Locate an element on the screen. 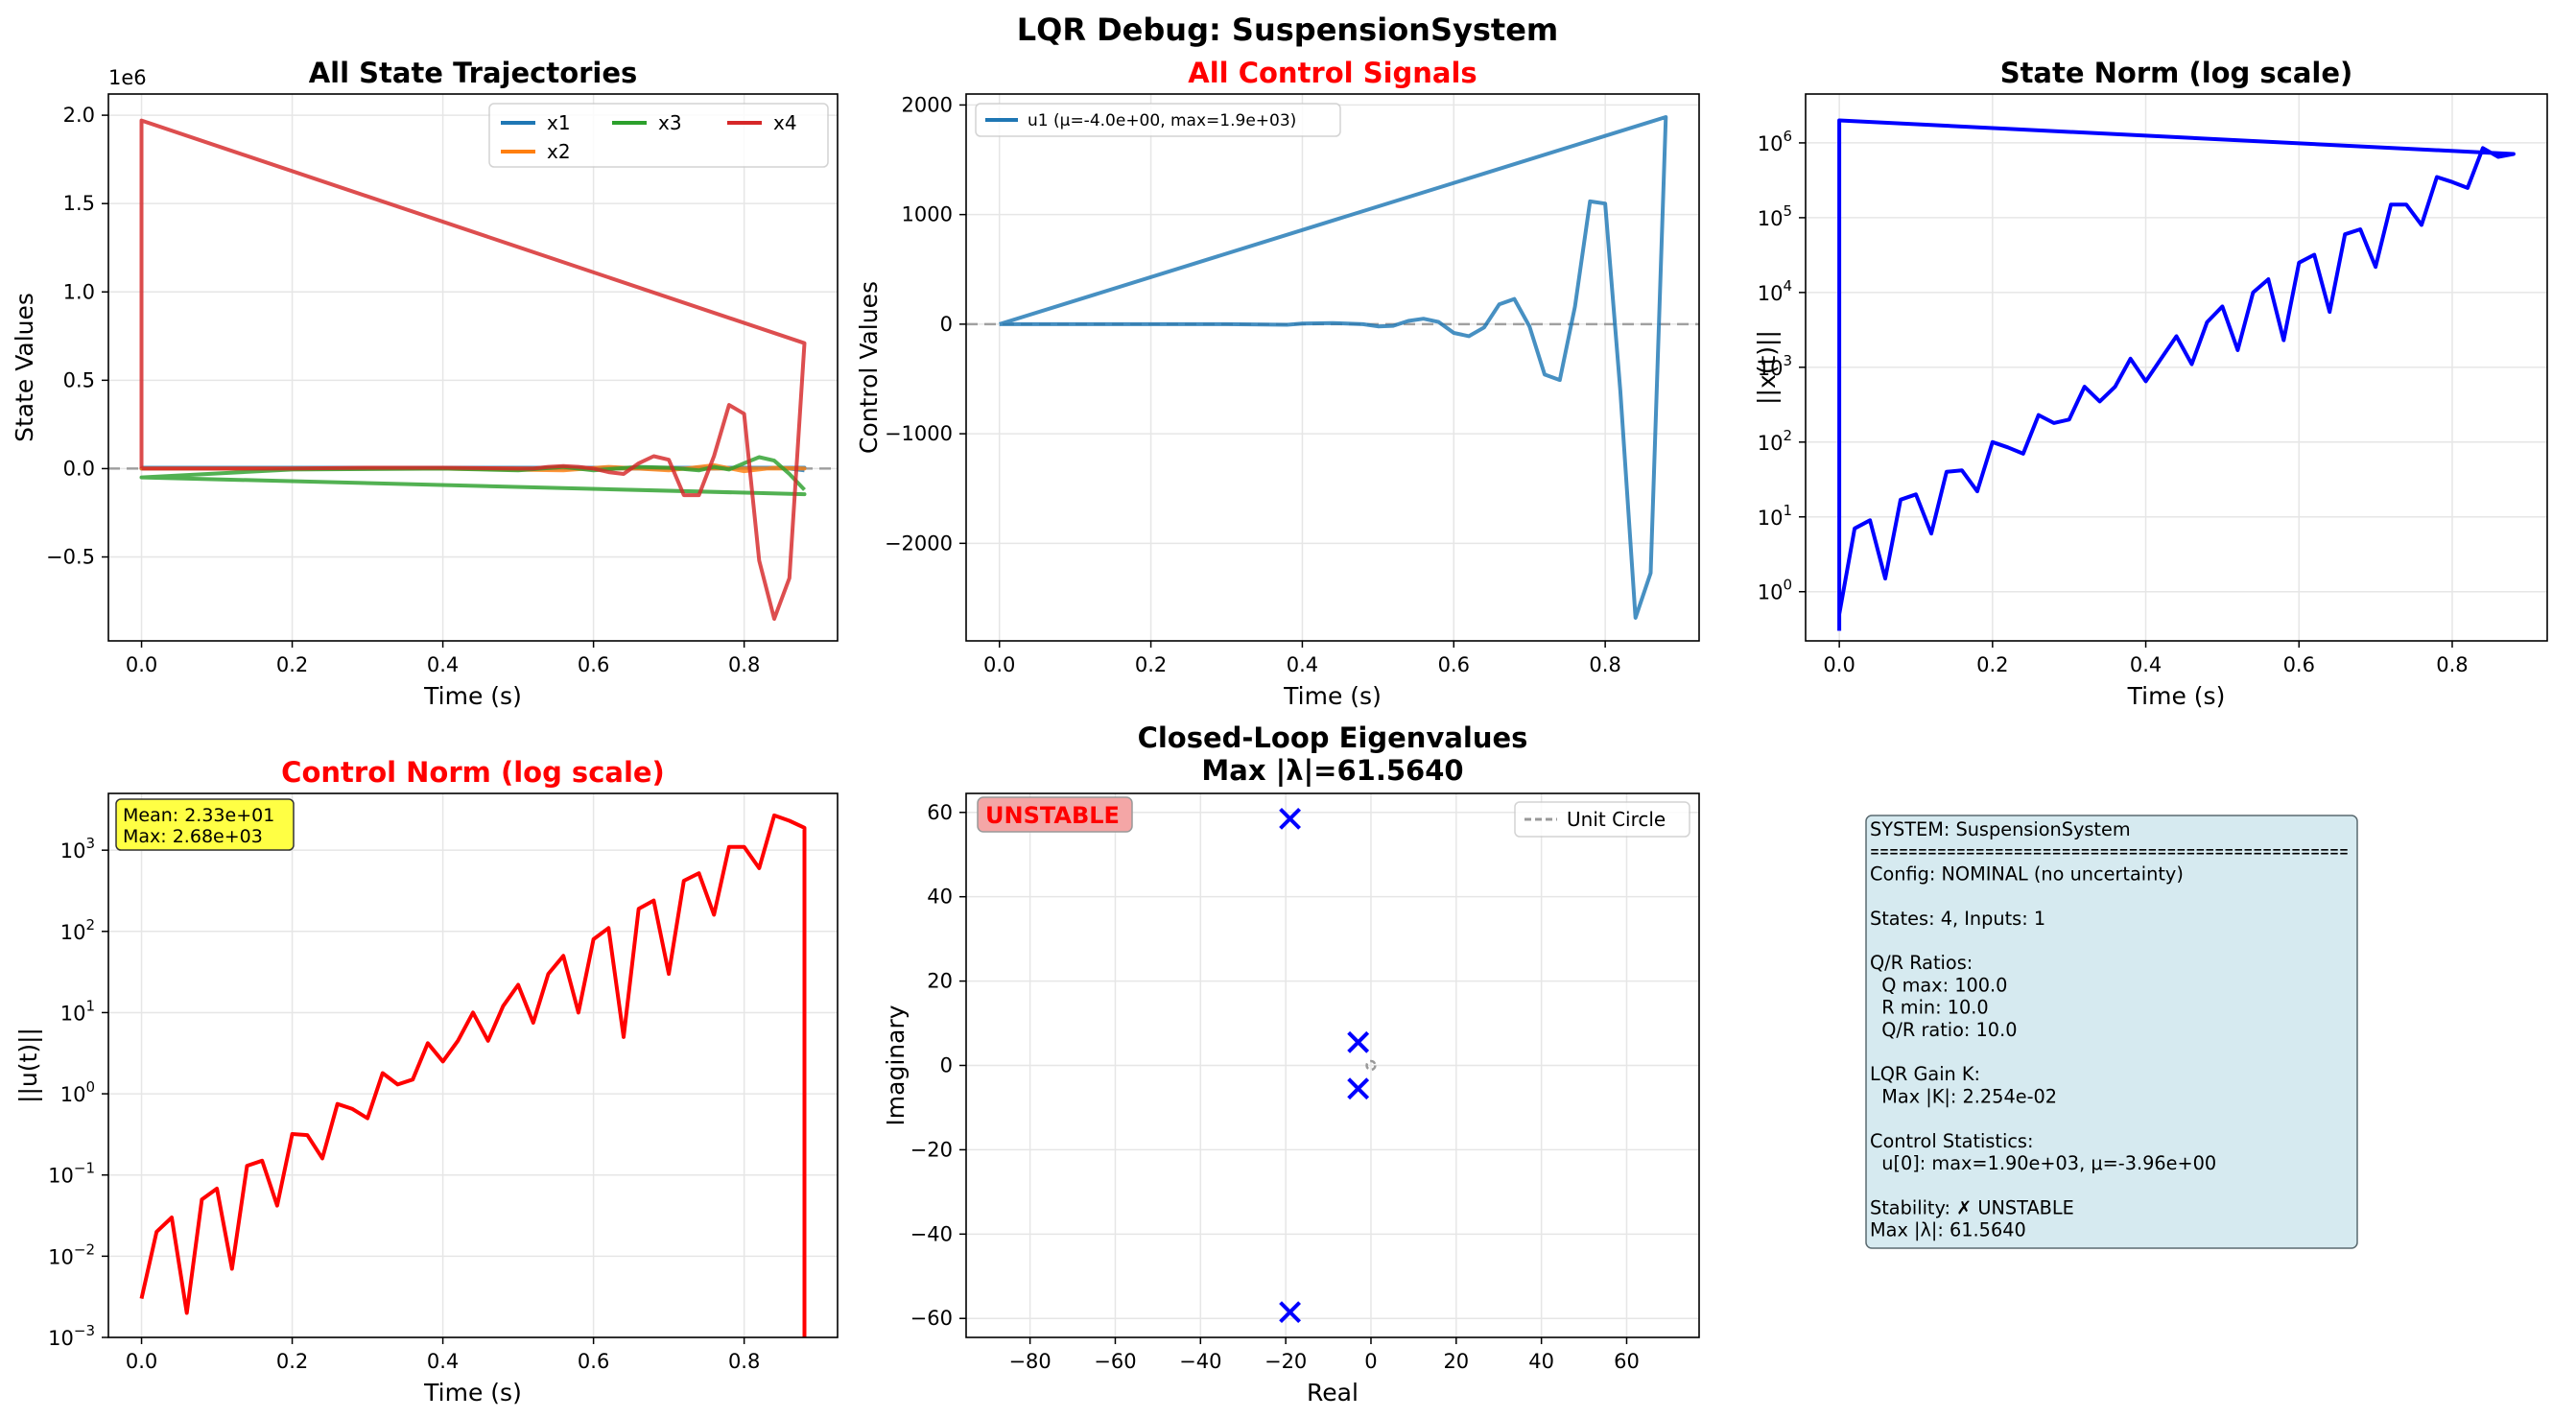 Image resolution: width=2576 pixels, height=1418 pixels. y-tick-label: 2000 is located at coordinates (928, 104).